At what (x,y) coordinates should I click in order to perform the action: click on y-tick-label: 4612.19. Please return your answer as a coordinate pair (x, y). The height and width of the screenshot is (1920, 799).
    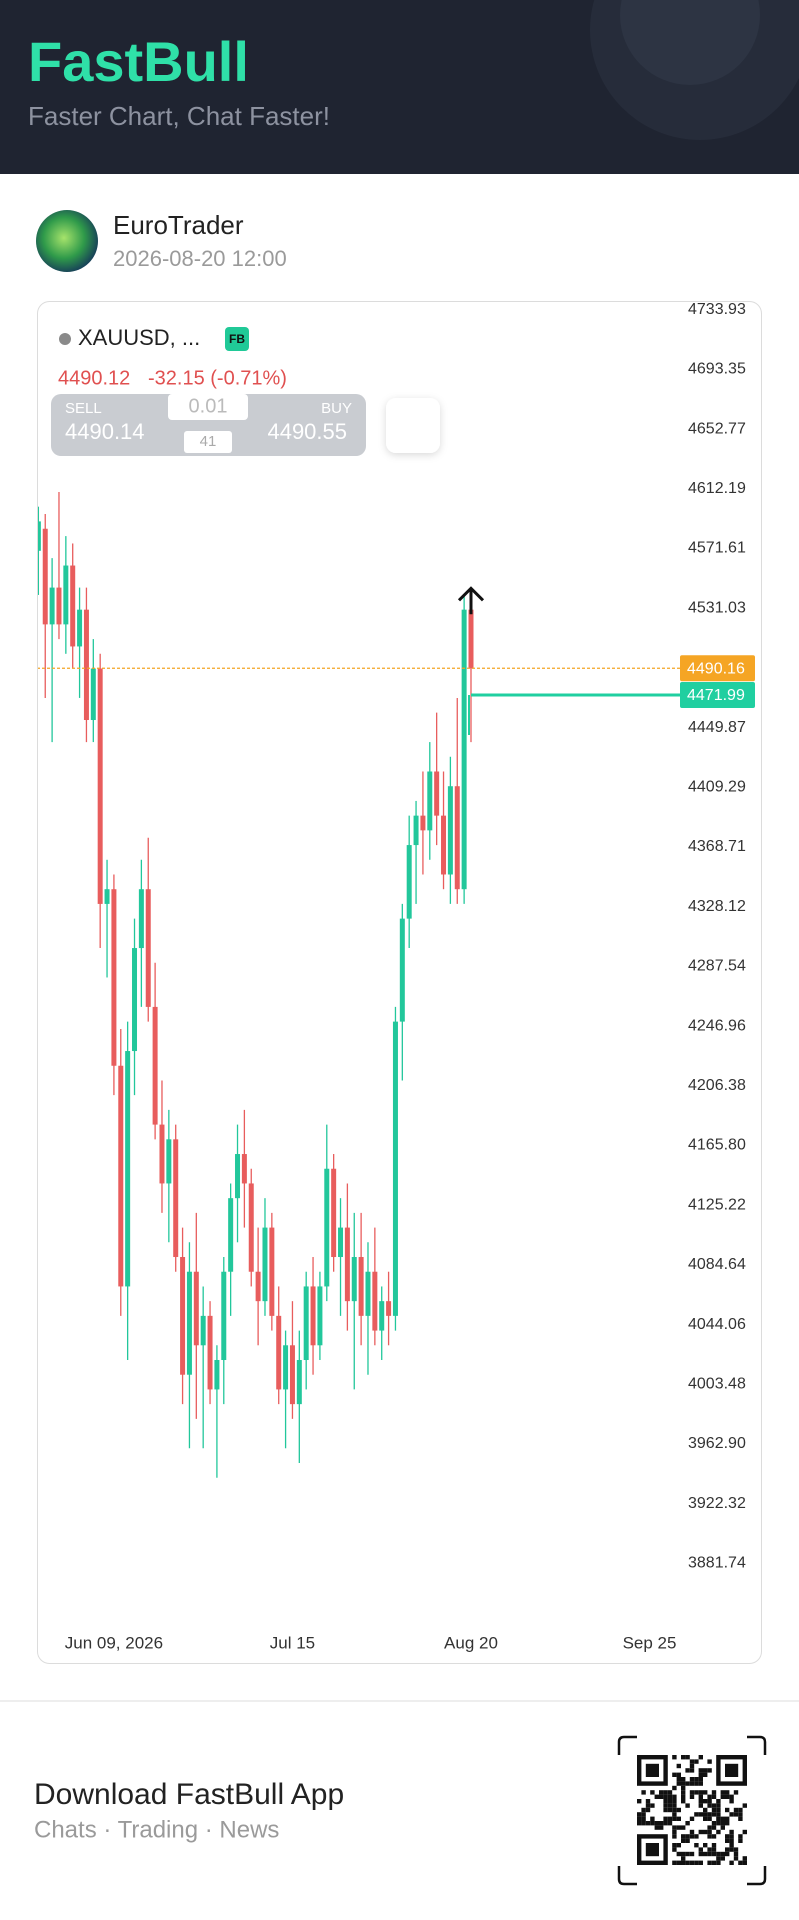
    Looking at the image, I should click on (717, 488).